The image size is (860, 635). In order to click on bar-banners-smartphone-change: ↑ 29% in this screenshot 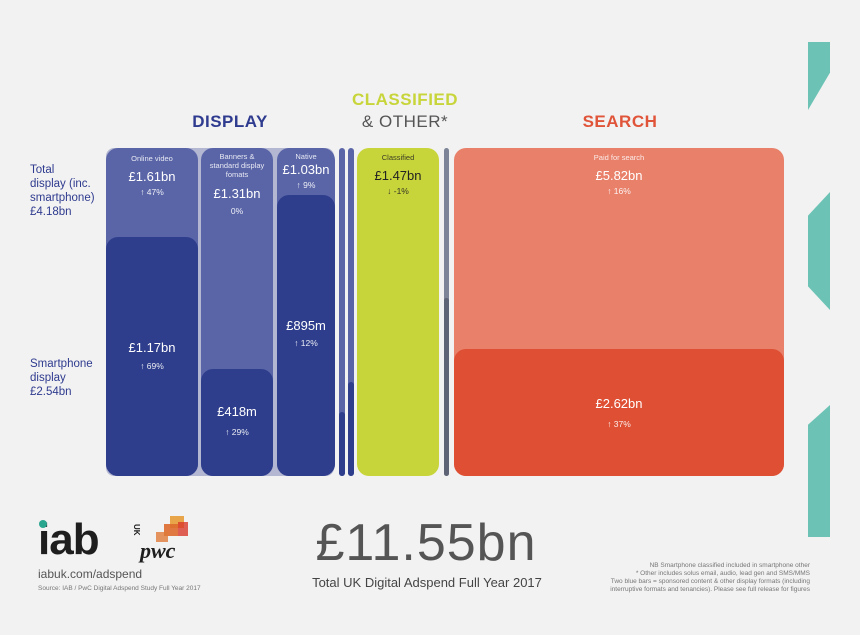, I will do `click(237, 432)`.